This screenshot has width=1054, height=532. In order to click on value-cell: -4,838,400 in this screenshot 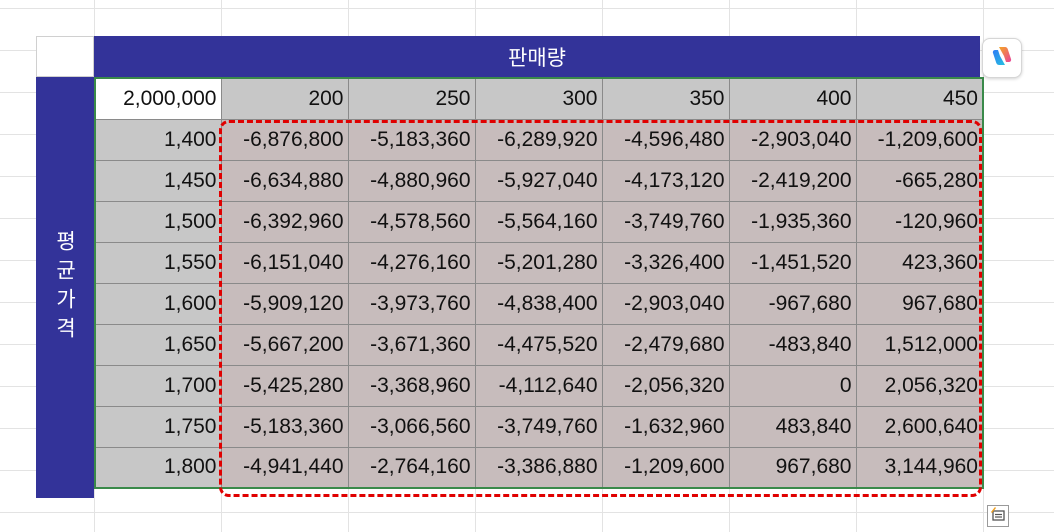, I will do `click(538, 303)`.